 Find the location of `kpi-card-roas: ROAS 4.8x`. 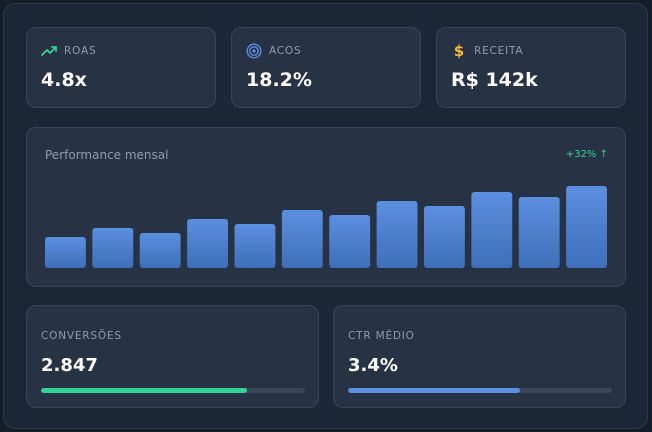

kpi-card-roas: ROAS 4.8x is located at coordinates (121, 67).